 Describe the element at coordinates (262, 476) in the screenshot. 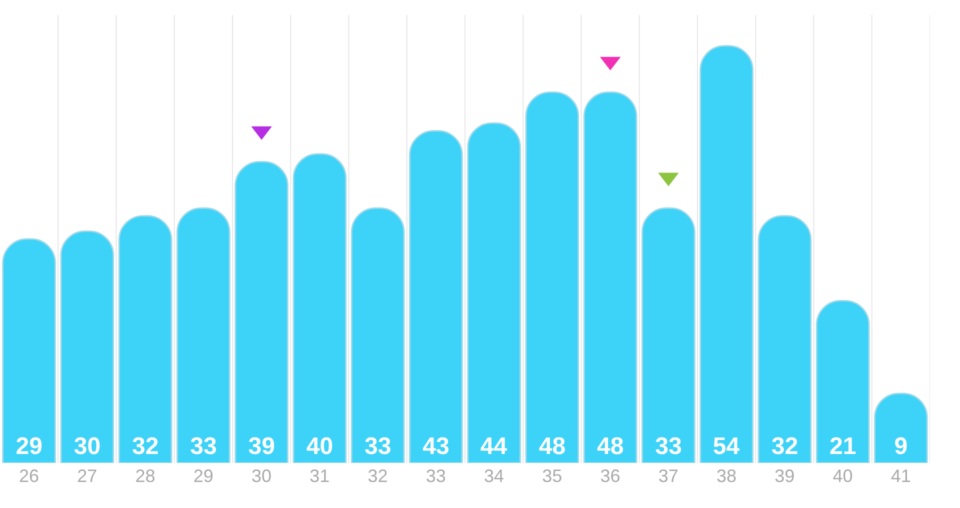

I see `x-tick-label: 30` at that location.